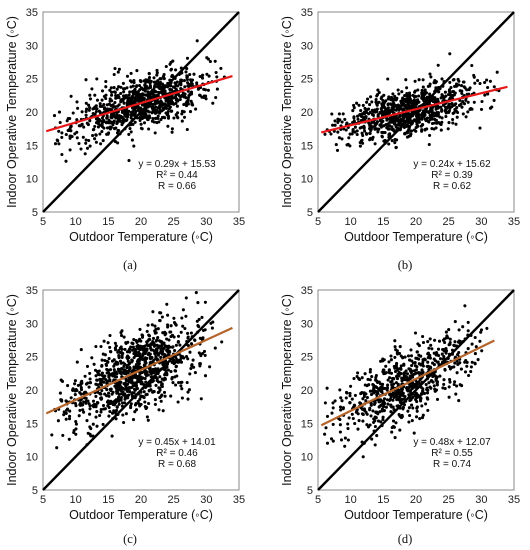  I want to click on fit-annotation: R = 0.74, so click(452, 464).